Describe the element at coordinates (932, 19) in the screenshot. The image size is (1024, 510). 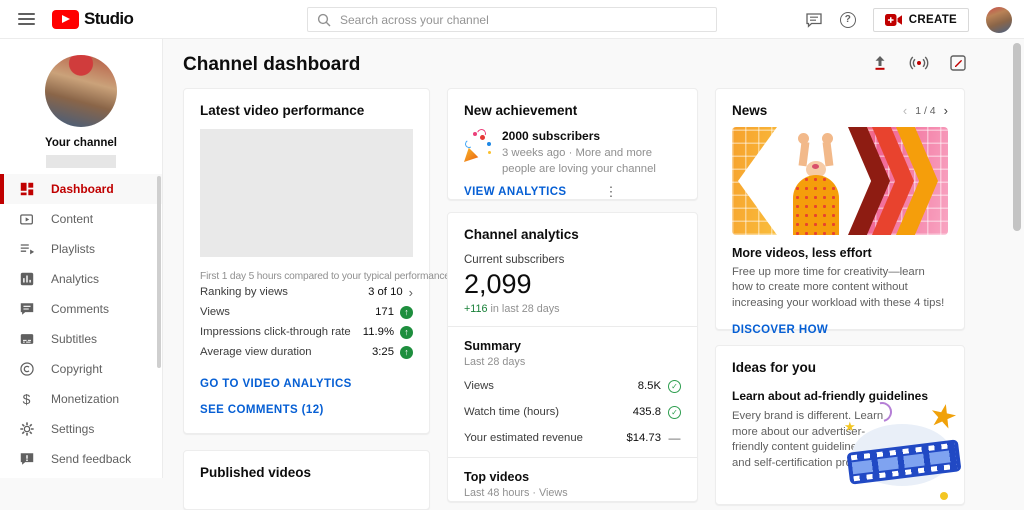
I see `create-label: CREATE` at that location.